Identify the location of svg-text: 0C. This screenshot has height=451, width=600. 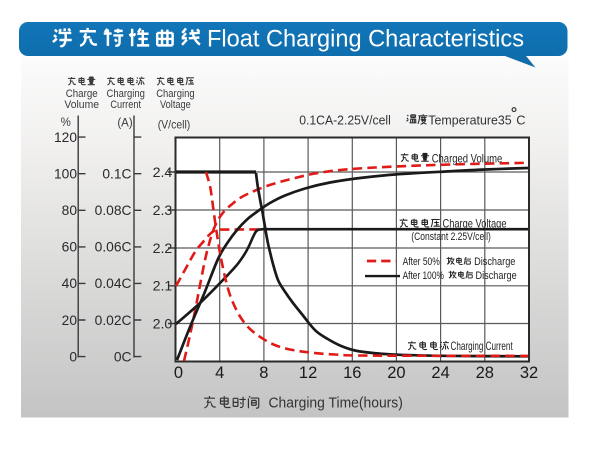
(123, 356).